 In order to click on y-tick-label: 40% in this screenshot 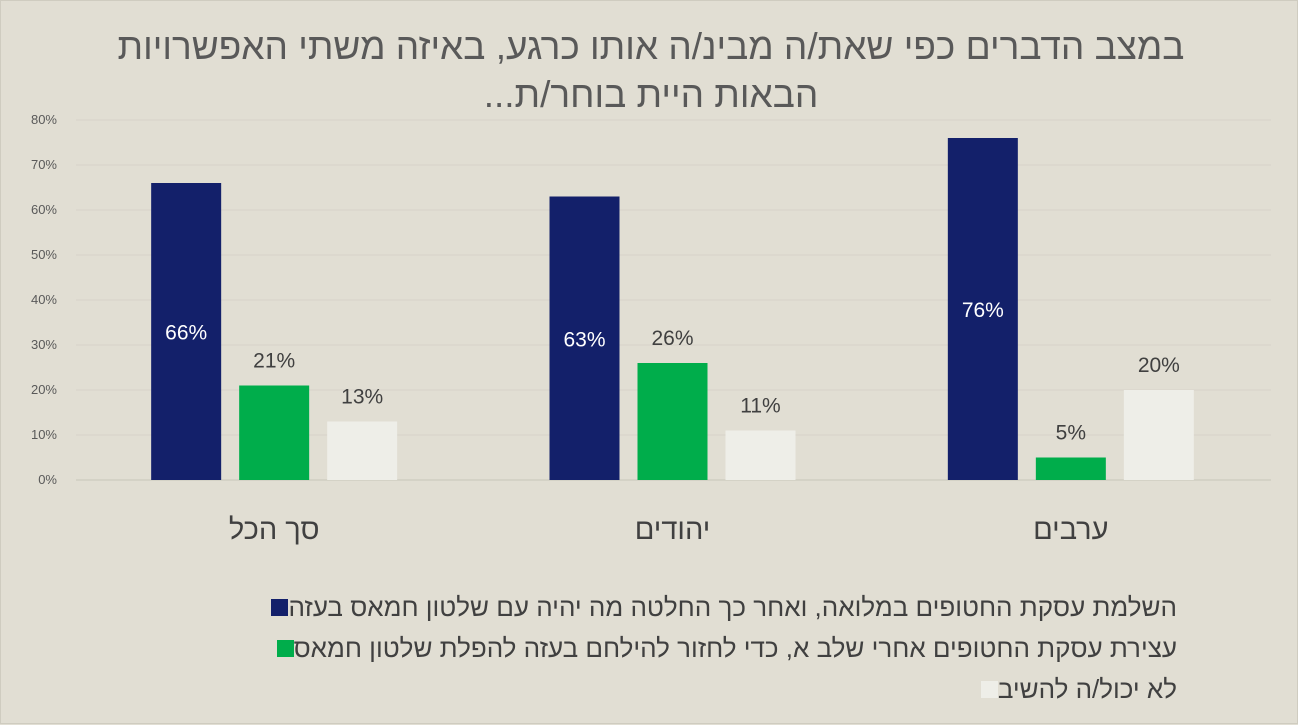, I will do `click(44, 299)`.